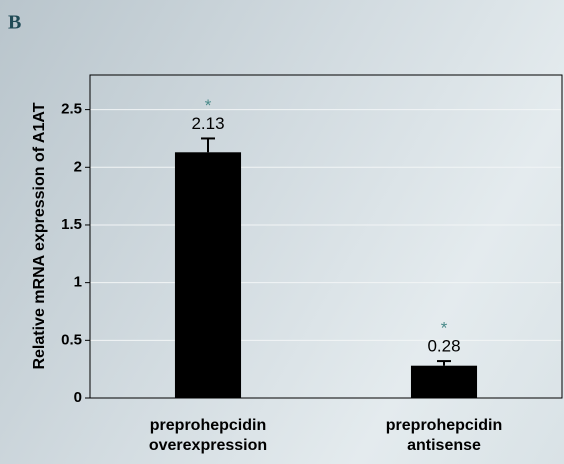 Image resolution: width=564 pixels, height=464 pixels. Describe the element at coordinates (78, 166) in the screenshot. I see `y-tick-label: 2` at that location.